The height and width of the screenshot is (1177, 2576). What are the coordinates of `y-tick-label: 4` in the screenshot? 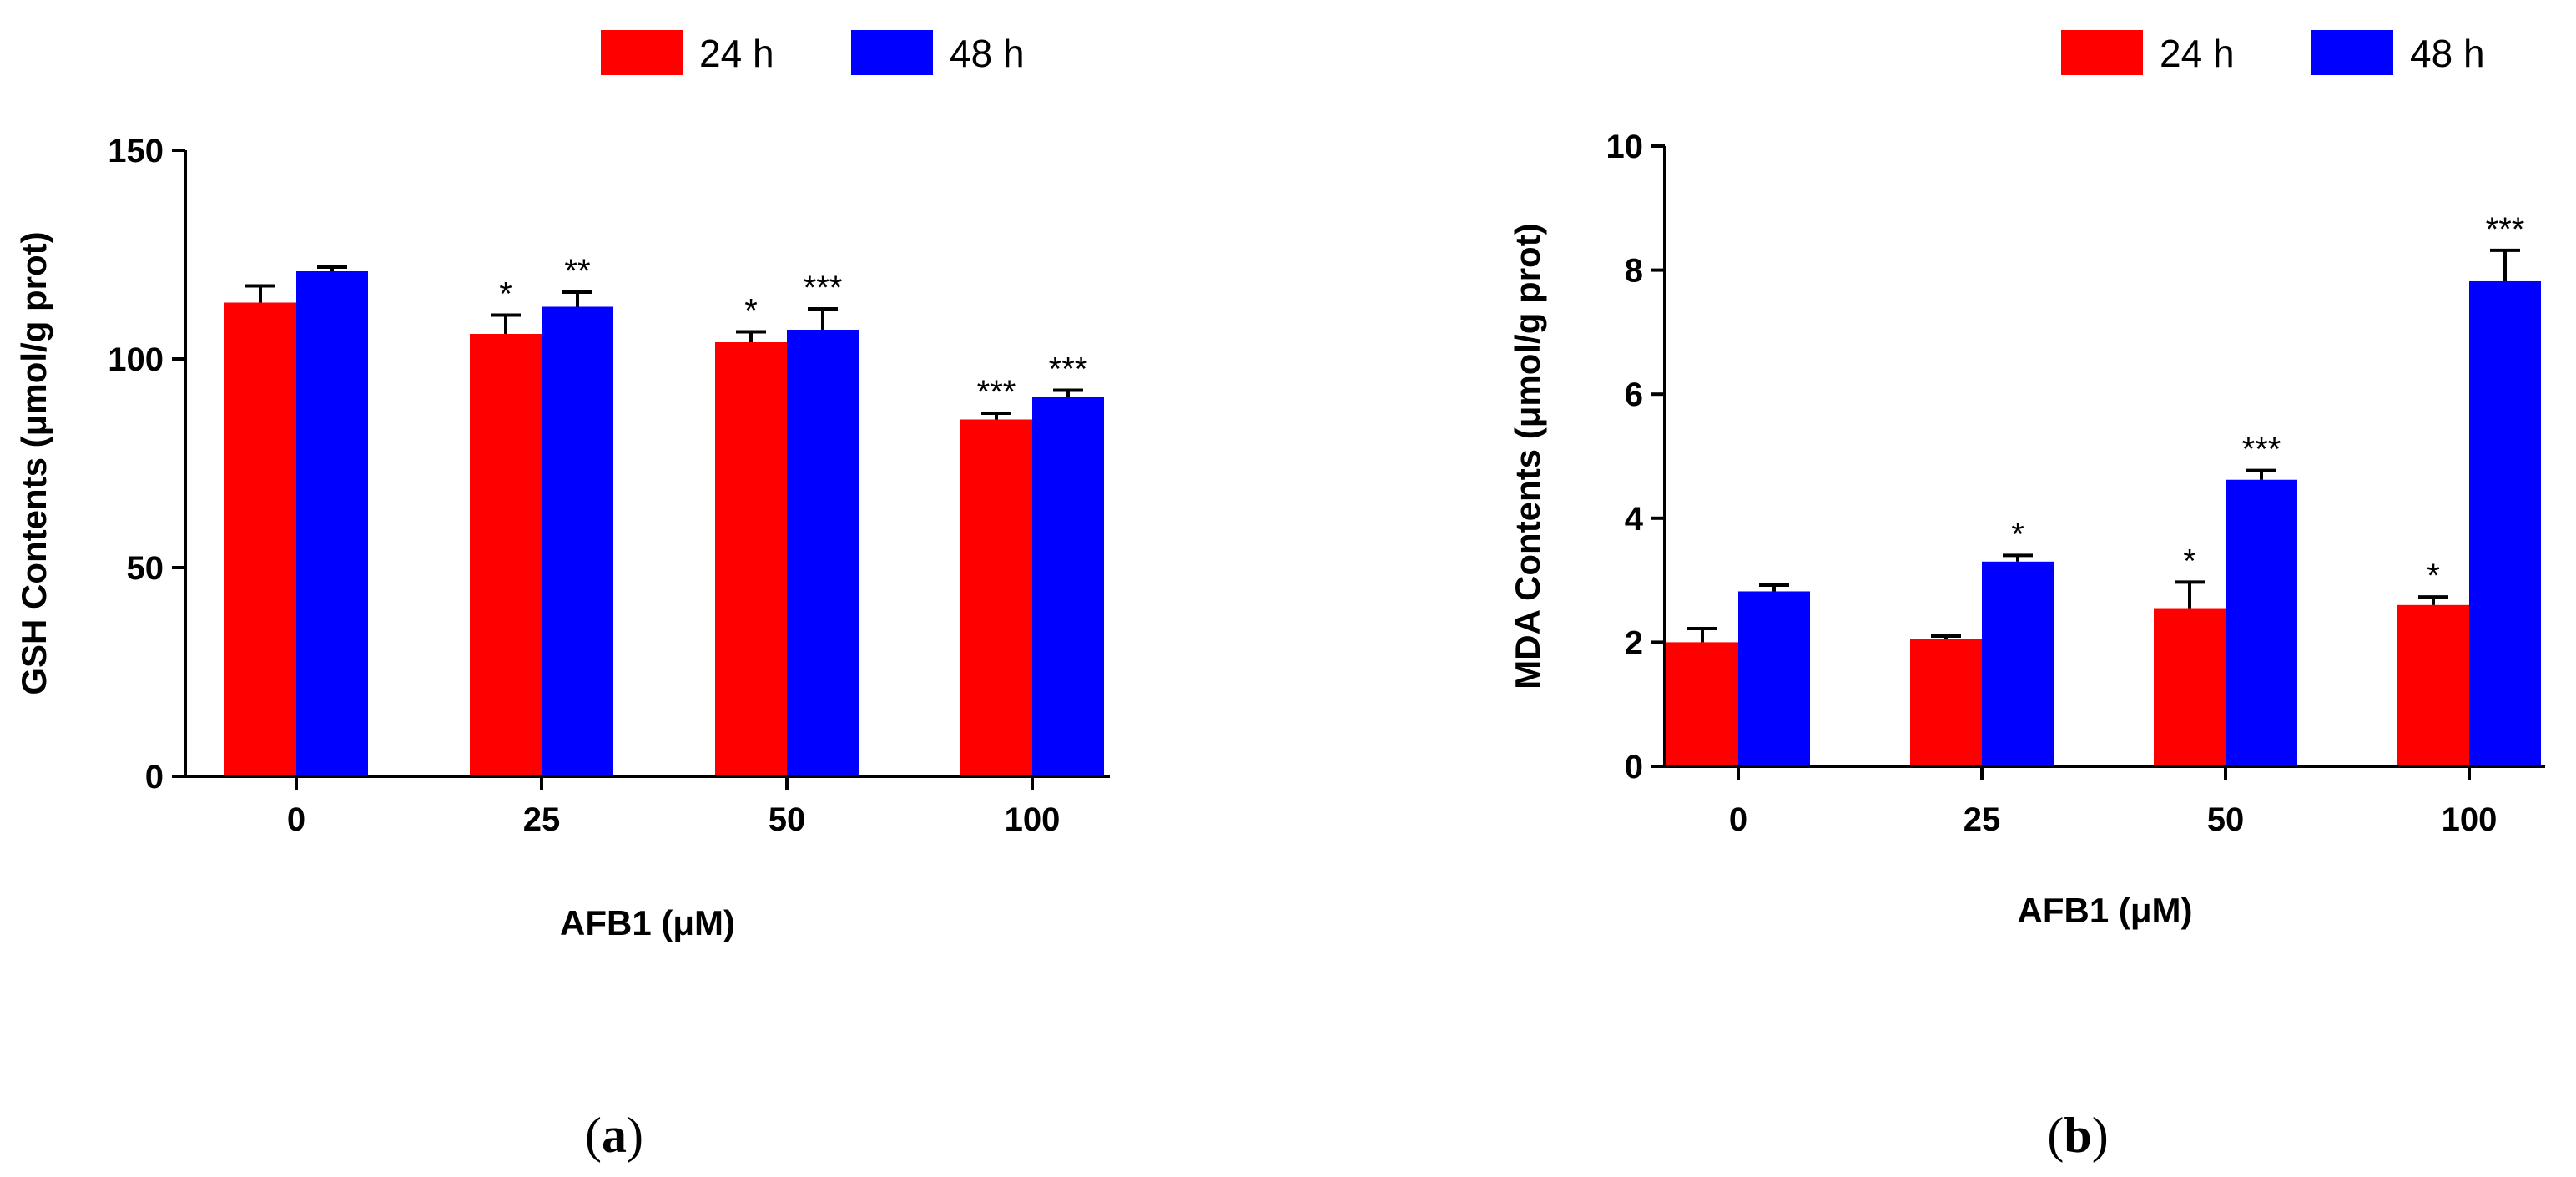 It's located at (1635, 519).